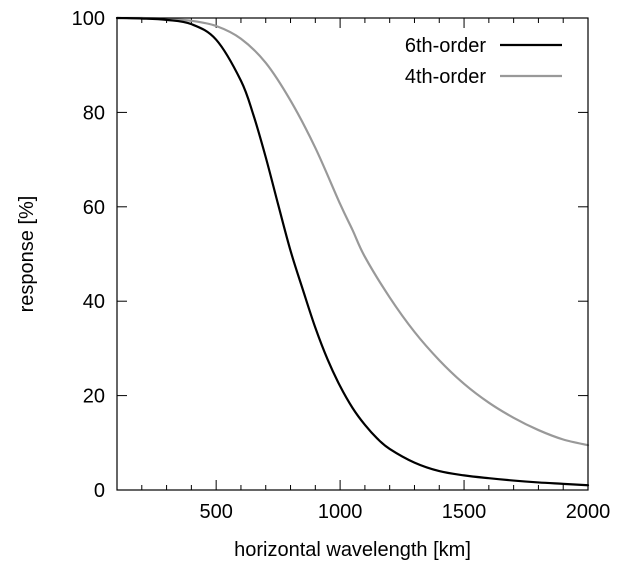 The width and height of the screenshot is (621, 565). Describe the element at coordinates (27, 254) in the screenshot. I see `y-axis-title: response [%]` at that location.